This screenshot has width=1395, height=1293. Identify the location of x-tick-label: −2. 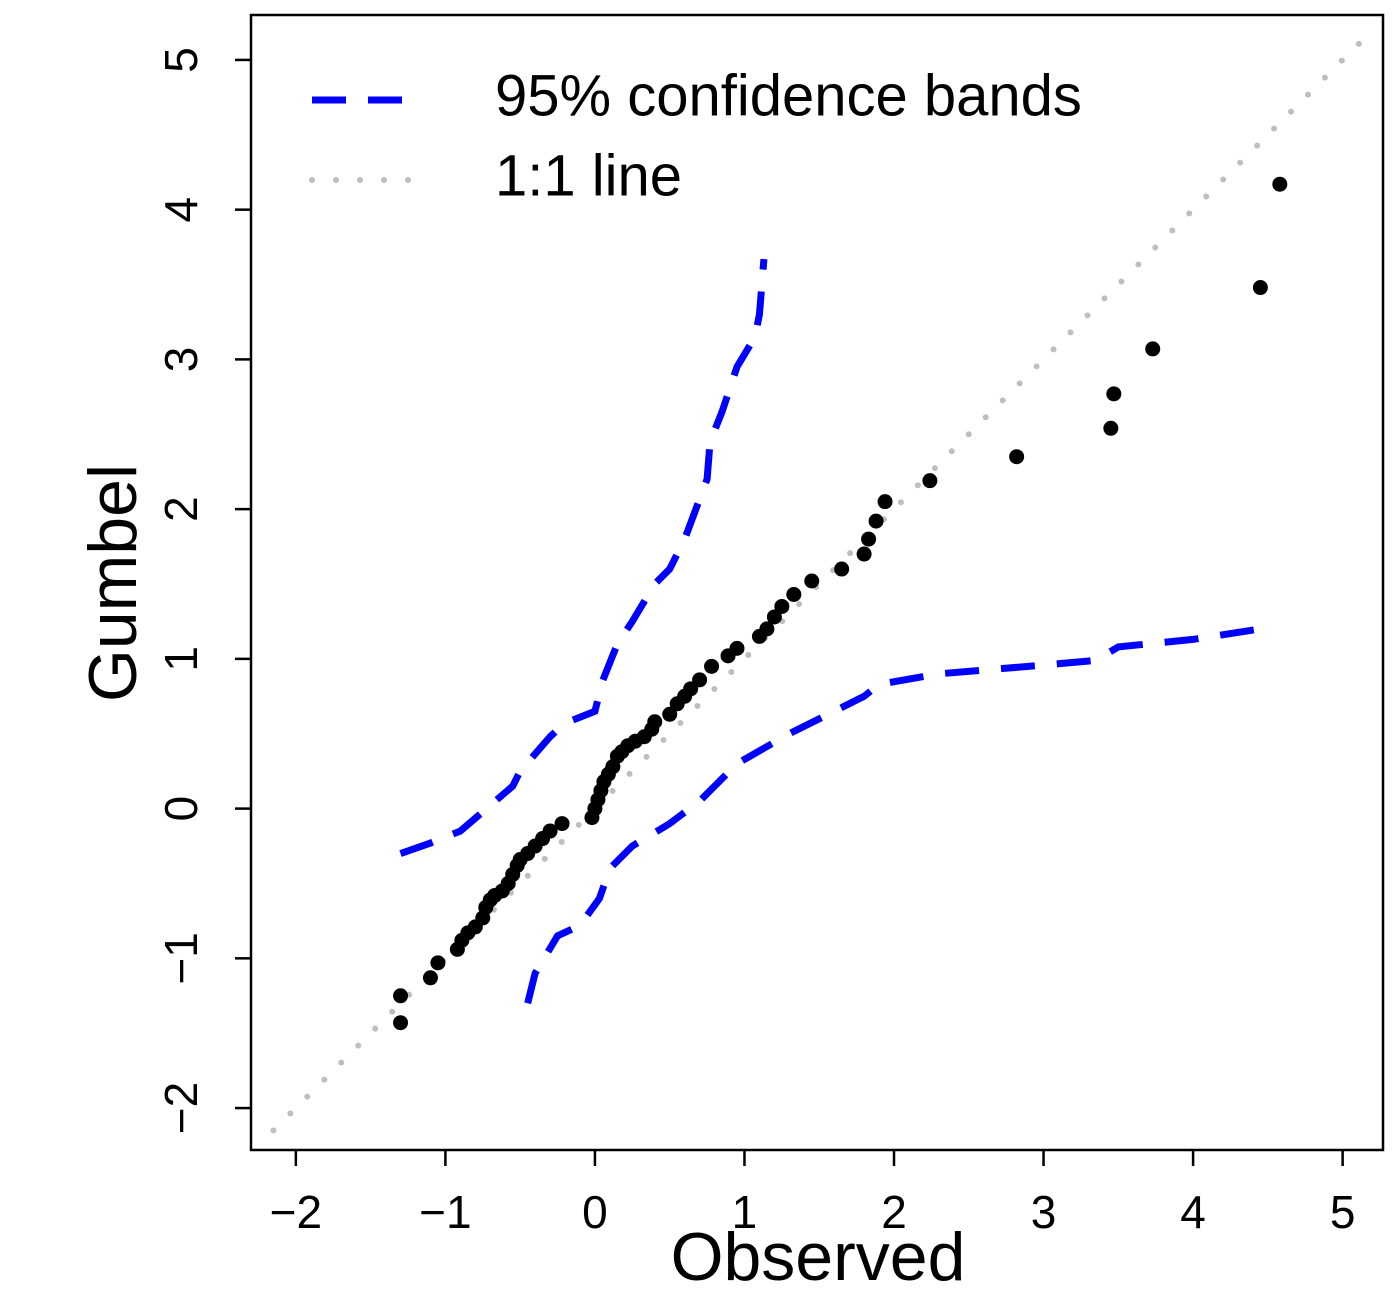
(296, 1212).